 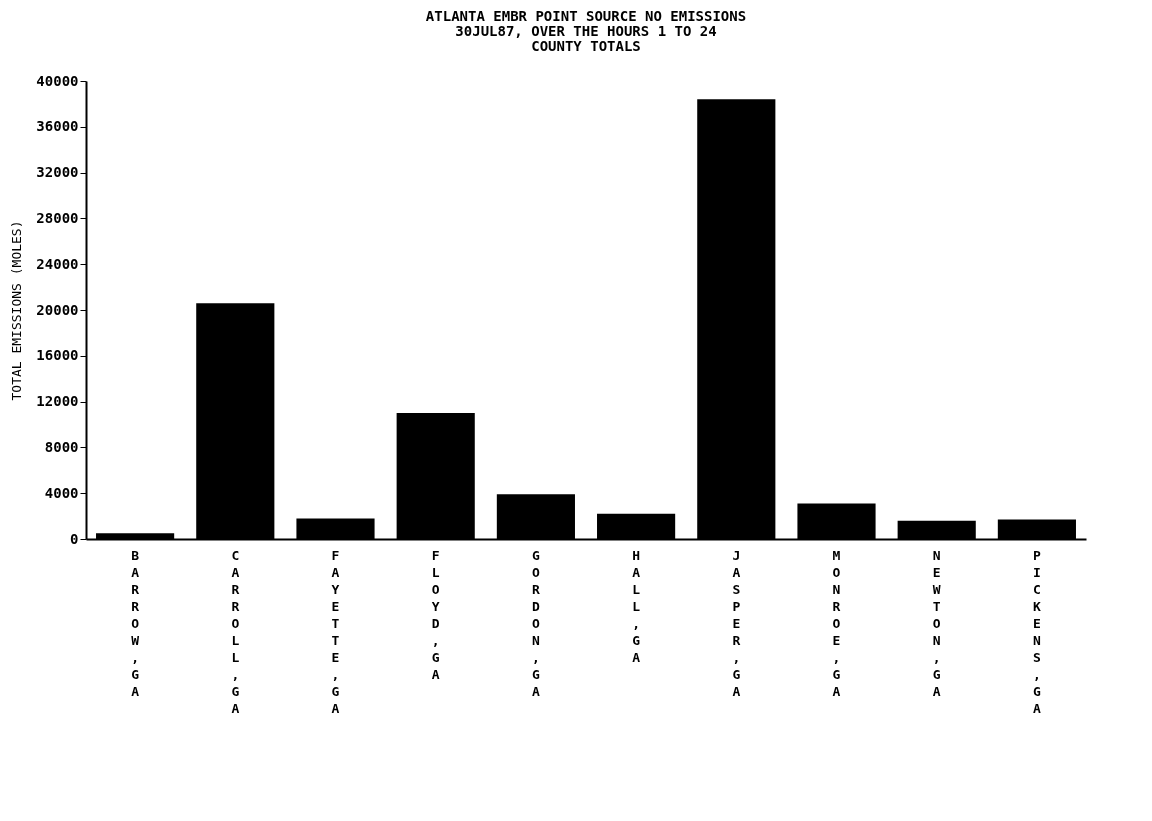 What do you see at coordinates (57, 309) in the screenshot?
I see `y-tick-label: 20000` at bounding box center [57, 309].